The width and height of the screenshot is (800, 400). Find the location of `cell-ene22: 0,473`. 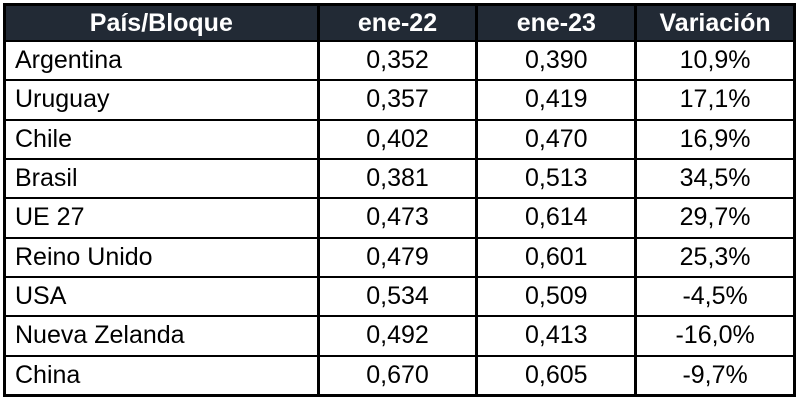

cell-ene22: 0,473 is located at coordinates (397, 218).